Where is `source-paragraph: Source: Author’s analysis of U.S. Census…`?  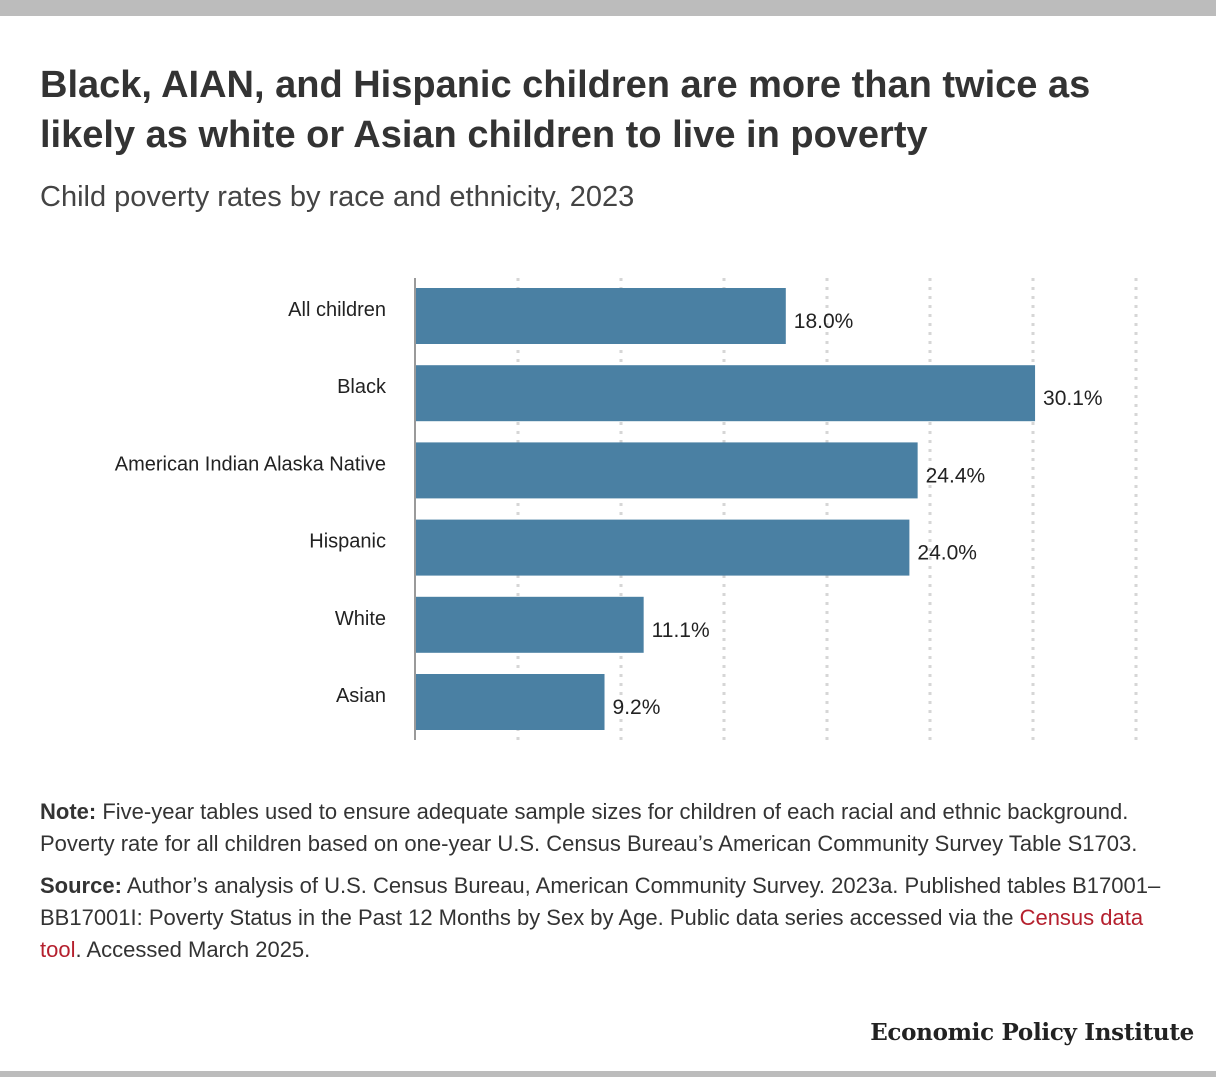 source-paragraph: Source: Author’s analysis of U.S. Census… is located at coordinates (610, 918).